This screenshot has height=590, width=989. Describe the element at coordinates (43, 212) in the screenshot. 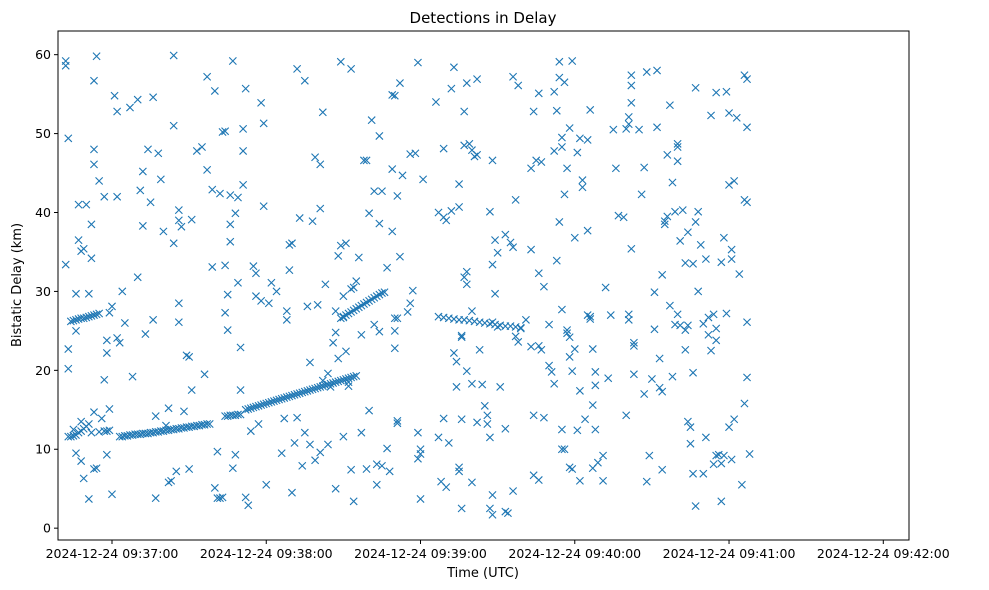

I see `y-tick-label: 40` at that location.